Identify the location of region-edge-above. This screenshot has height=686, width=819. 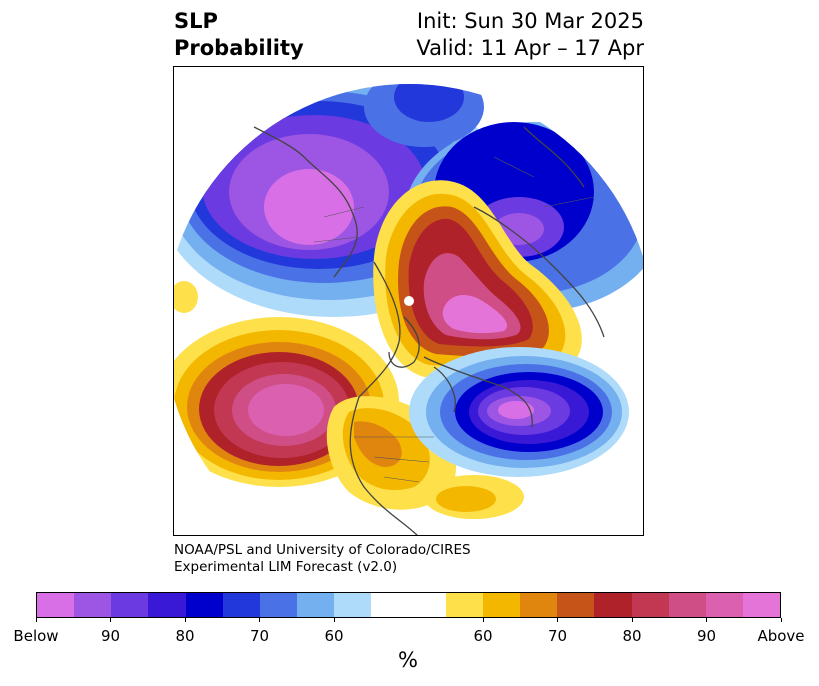
(186, 297).